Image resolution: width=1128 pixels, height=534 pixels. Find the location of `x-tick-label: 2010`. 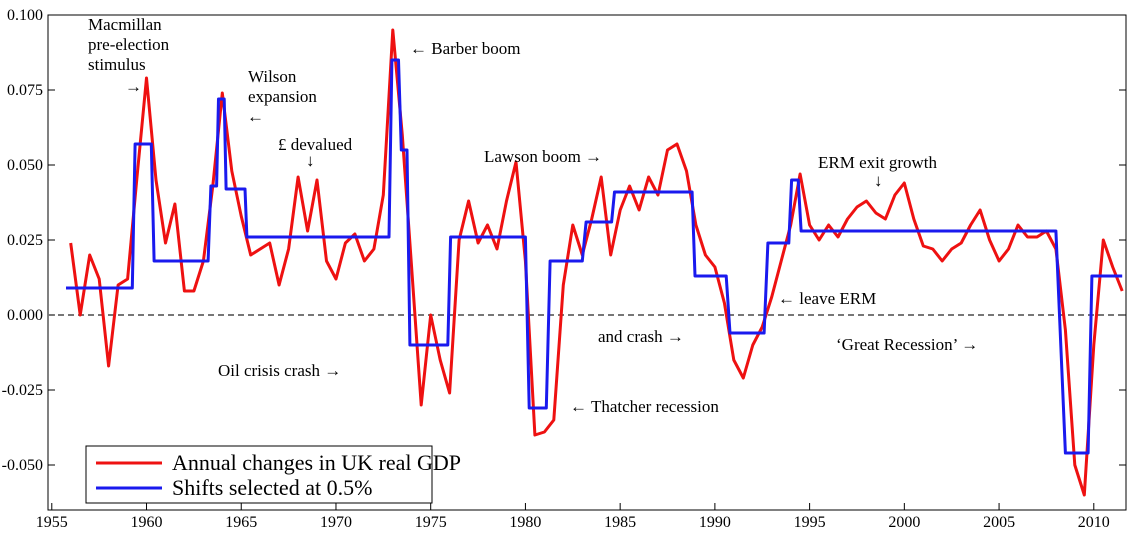

x-tick-label: 2010 is located at coordinates (1094, 522).